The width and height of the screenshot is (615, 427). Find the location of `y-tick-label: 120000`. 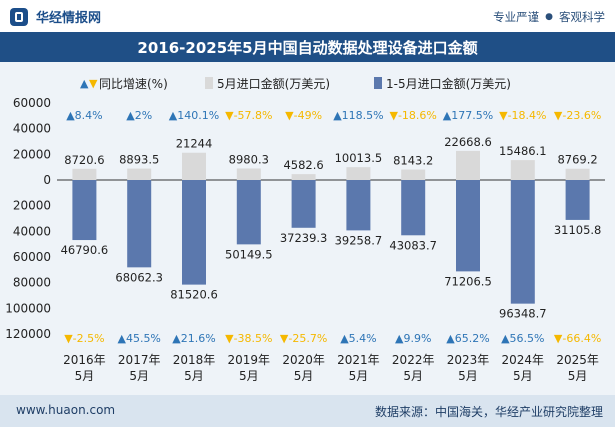

y-tick-label: 120000 is located at coordinates (28, 334).